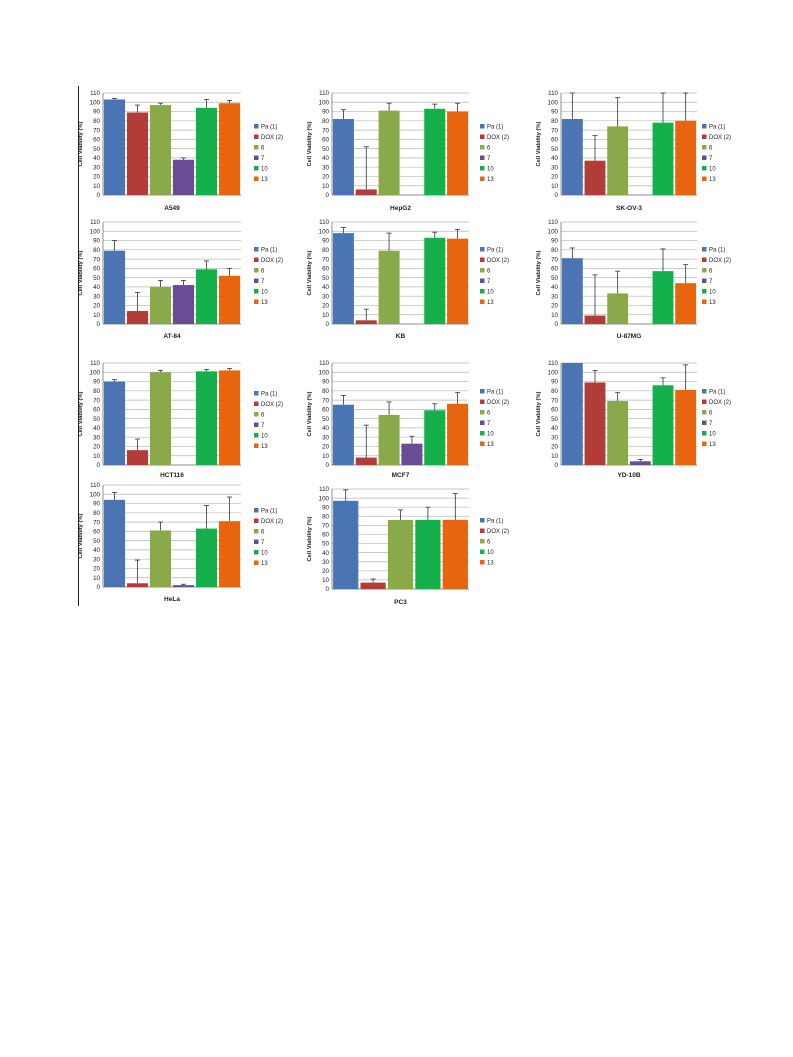 The image size is (793, 1057). Describe the element at coordinates (717, 128) in the screenshot. I see `legend-label: Pa (1)` at that location.